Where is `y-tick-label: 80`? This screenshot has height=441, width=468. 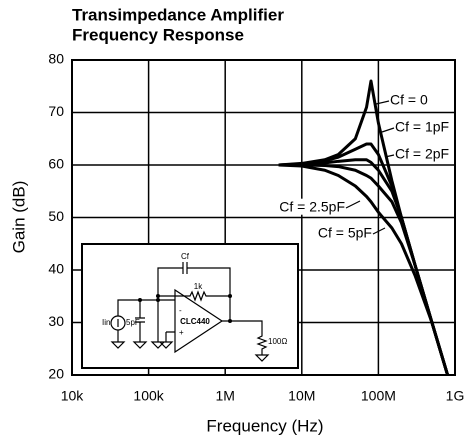 y-tick-label: 80 is located at coordinates (56, 59).